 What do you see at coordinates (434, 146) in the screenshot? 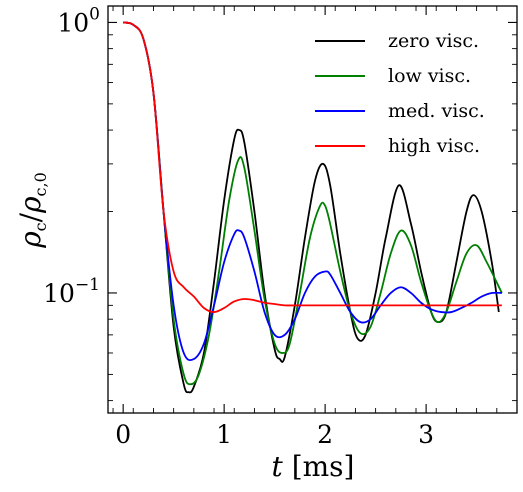
I see `legend-label: high visc.` at bounding box center [434, 146].